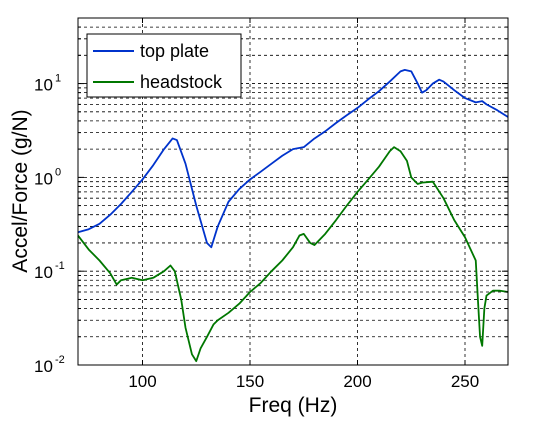  What do you see at coordinates (465, 381) in the screenshot?
I see `x-tick-label: 250` at bounding box center [465, 381].